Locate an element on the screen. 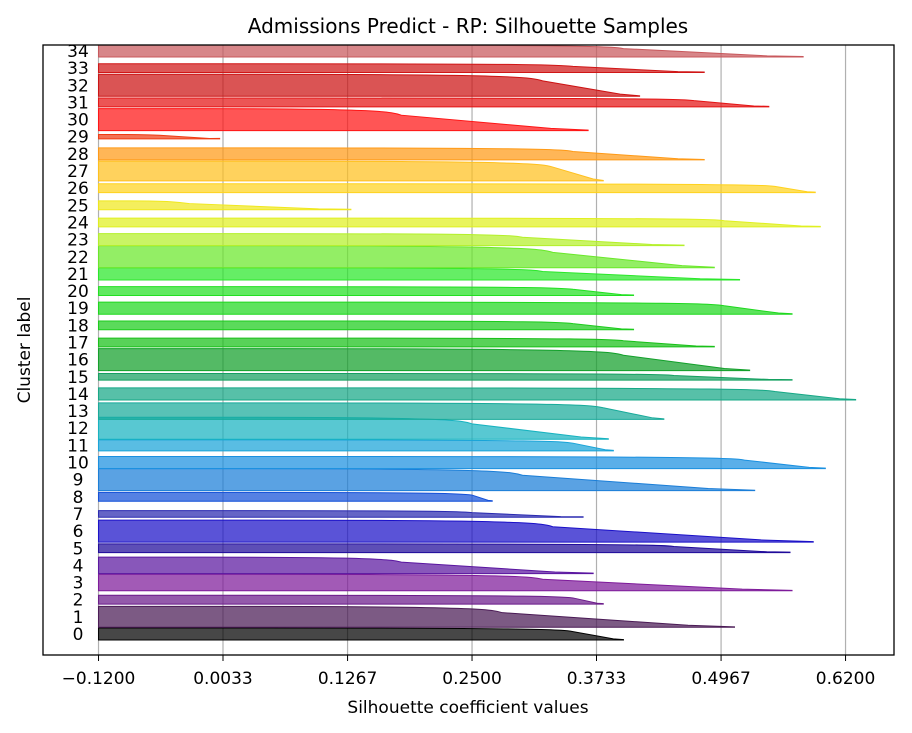 The width and height of the screenshot is (912, 733). cluster-label-34: 34 is located at coordinates (78, 52).